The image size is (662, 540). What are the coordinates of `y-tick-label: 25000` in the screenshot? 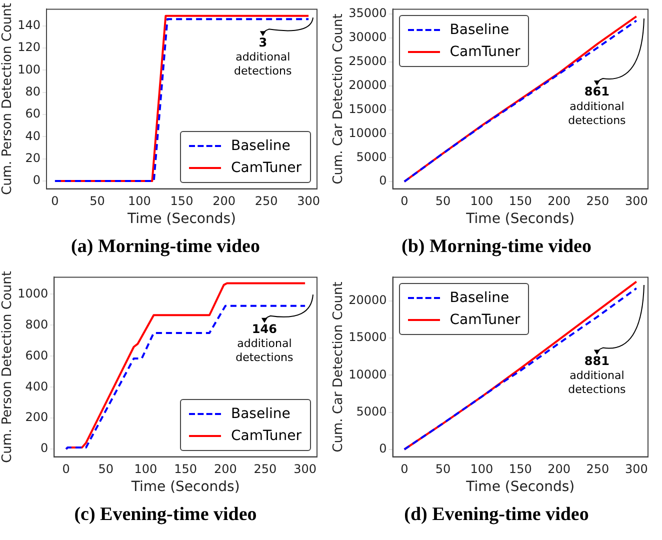 It's located at (367, 61).